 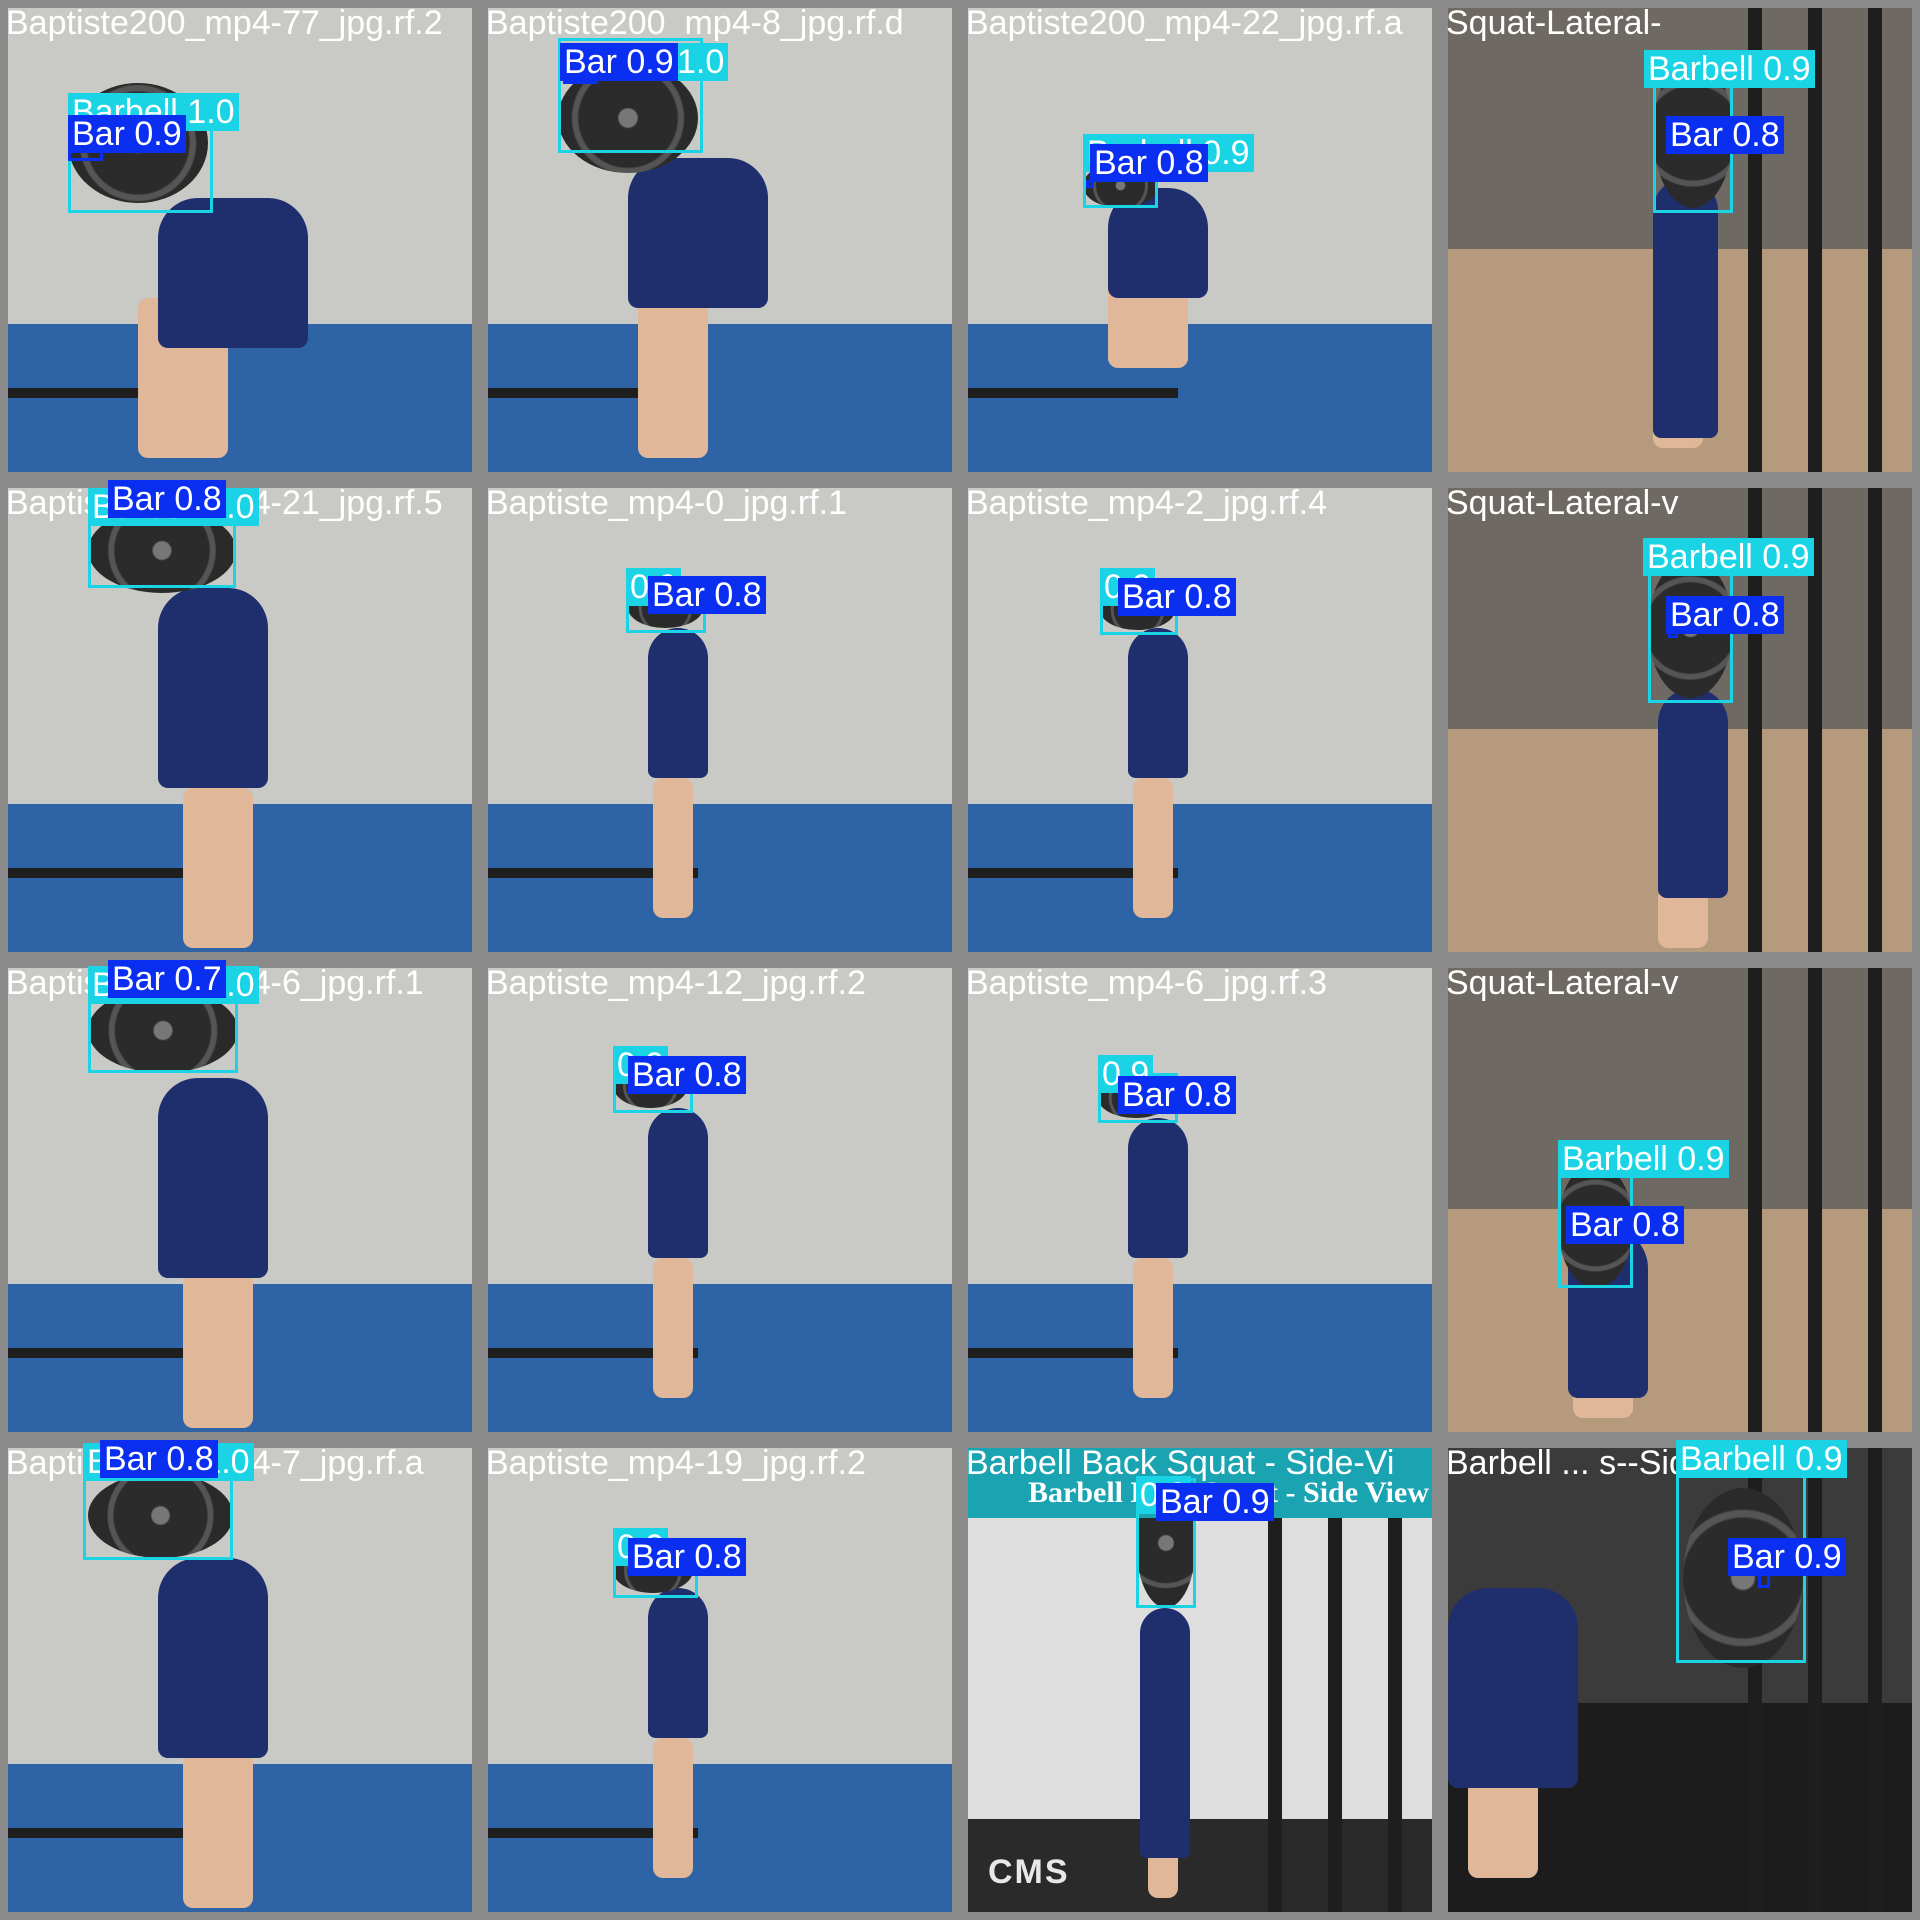 I want to click on barbell-bounding-box, so click(x=630, y=95).